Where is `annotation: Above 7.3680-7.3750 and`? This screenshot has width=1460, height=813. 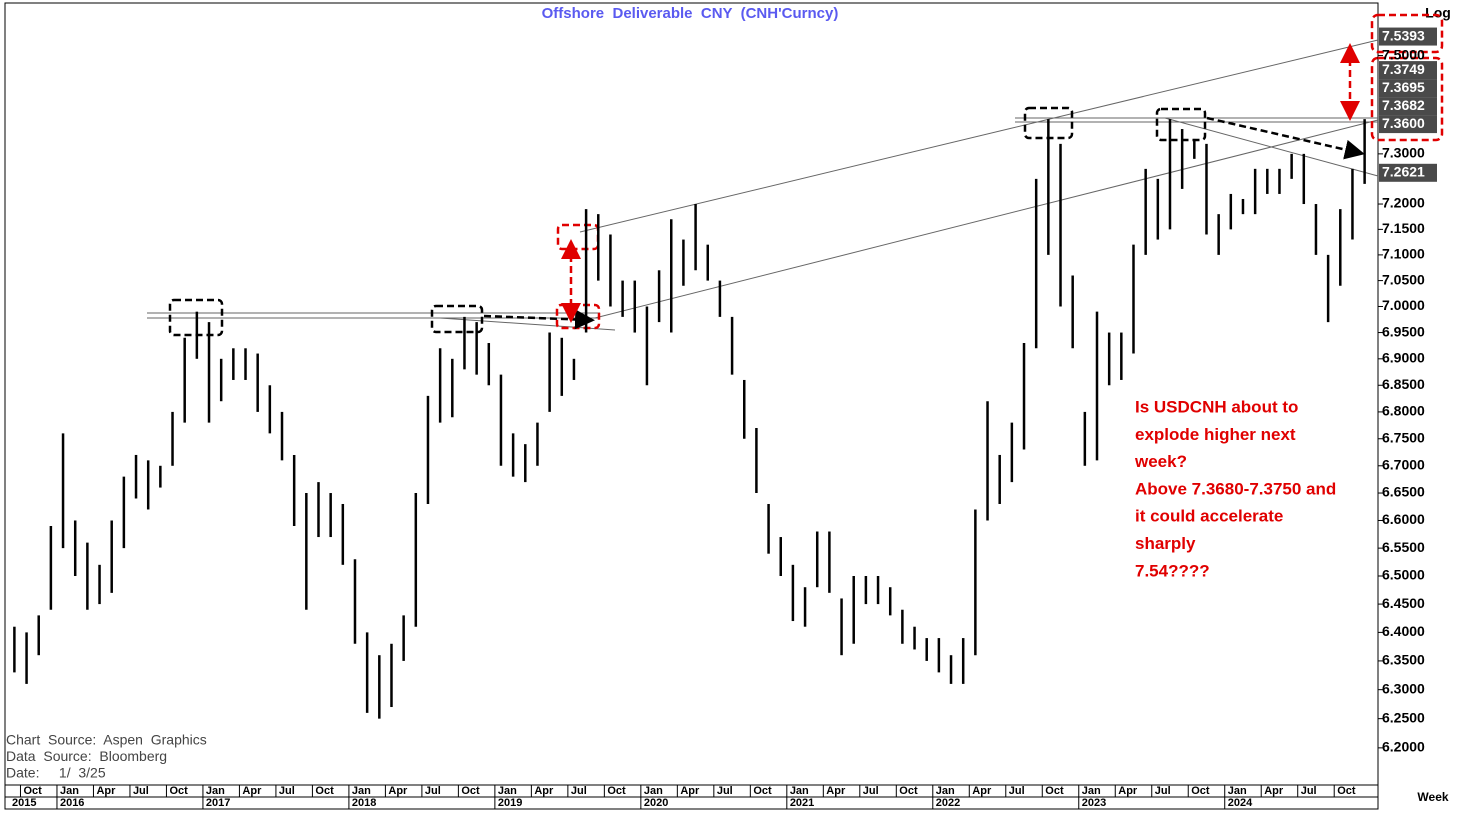
annotation: Above 7.3680-7.3750 and is located at coordinates (1235, 488).